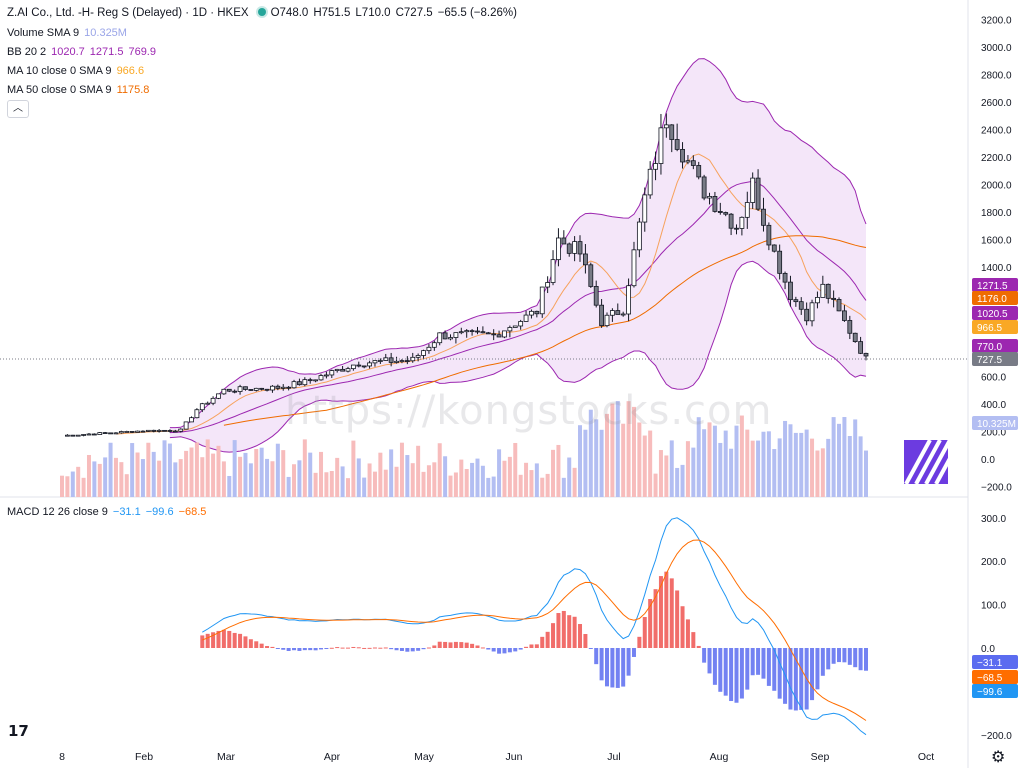  Describe the element at coordinates (69, 33) in the screenshot. I see `legend-volume: Volume SMA 9 10.325M` at that location.